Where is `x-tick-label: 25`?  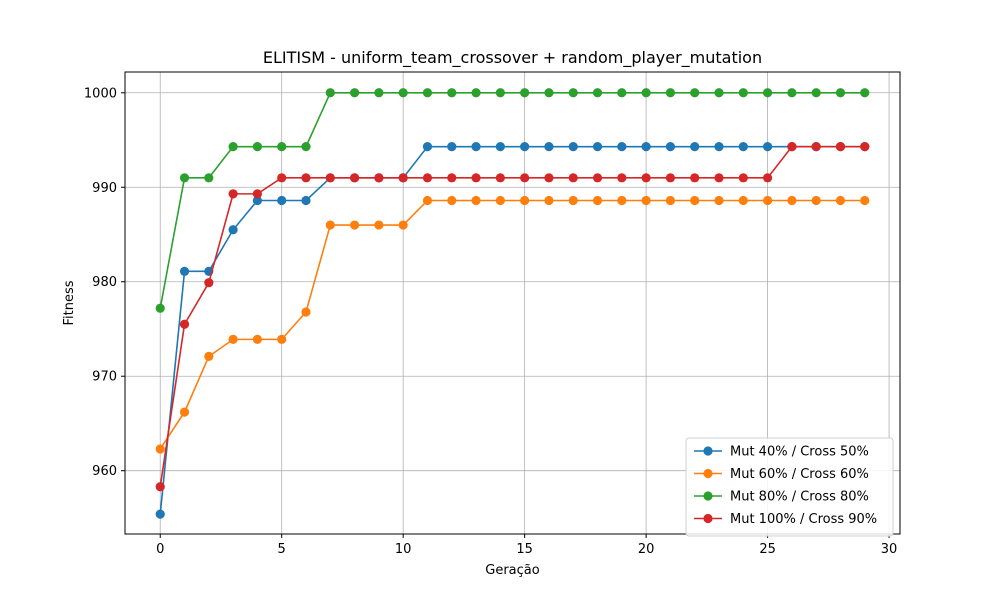
x-tick-label: 25 is located at coordinates (767, 549).